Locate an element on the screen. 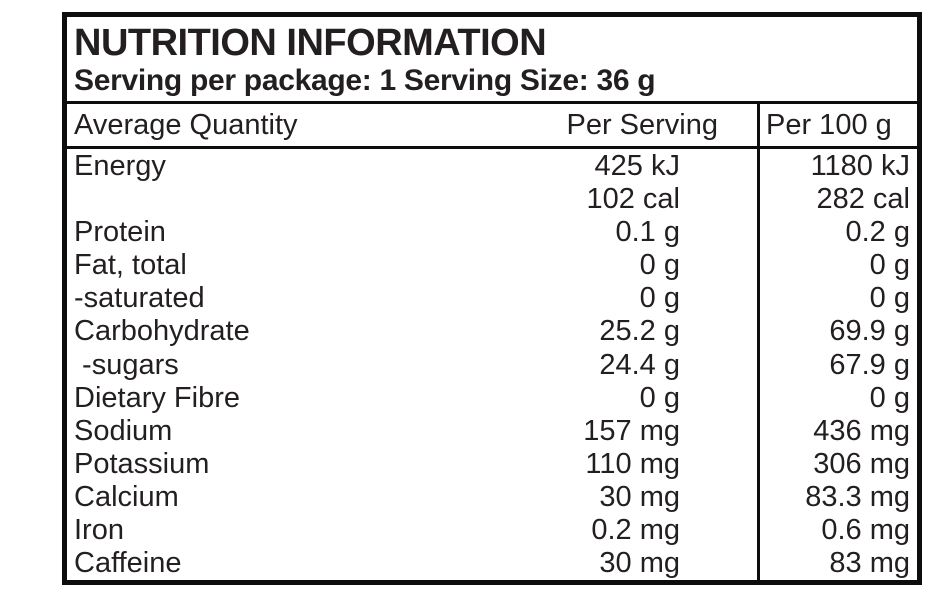 The width and height of the screenshot is (950, 600). per-serving-value: 0.2 mg is located at coordinates (635, 529).